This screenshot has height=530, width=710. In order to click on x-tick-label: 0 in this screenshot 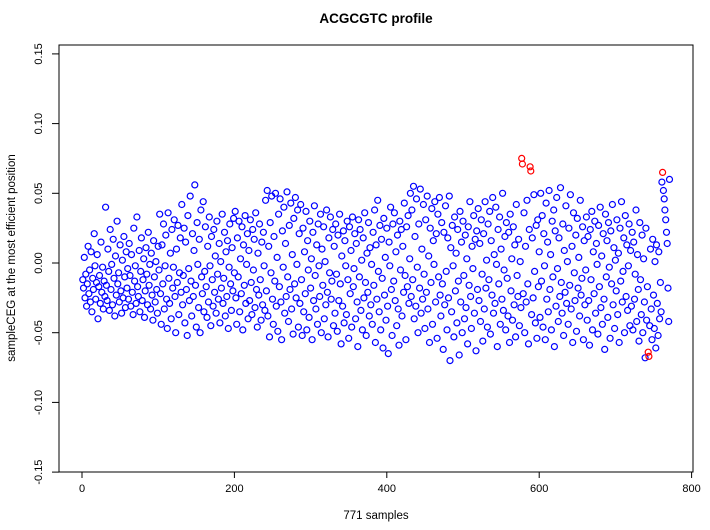, I will do `click(82, 489)`.